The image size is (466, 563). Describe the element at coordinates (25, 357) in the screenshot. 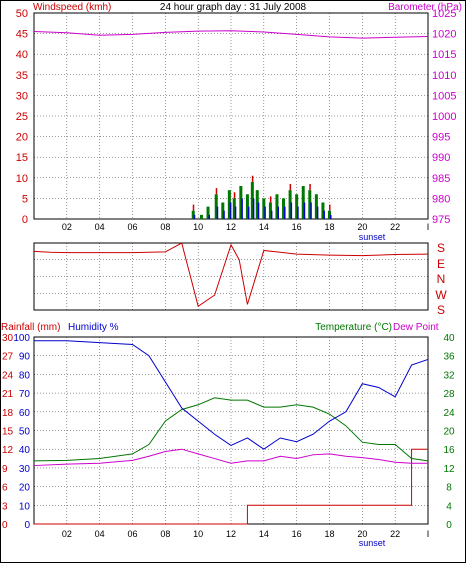

I see `humidity-tick-label: 90` at that location.